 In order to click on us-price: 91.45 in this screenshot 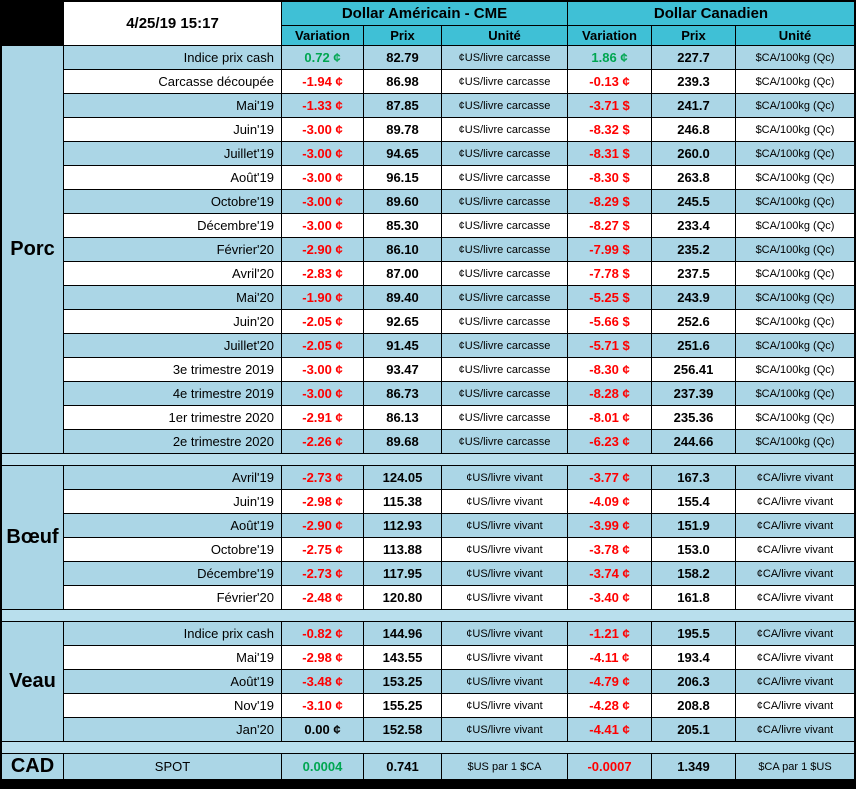, I will do `click(403, 346)`.